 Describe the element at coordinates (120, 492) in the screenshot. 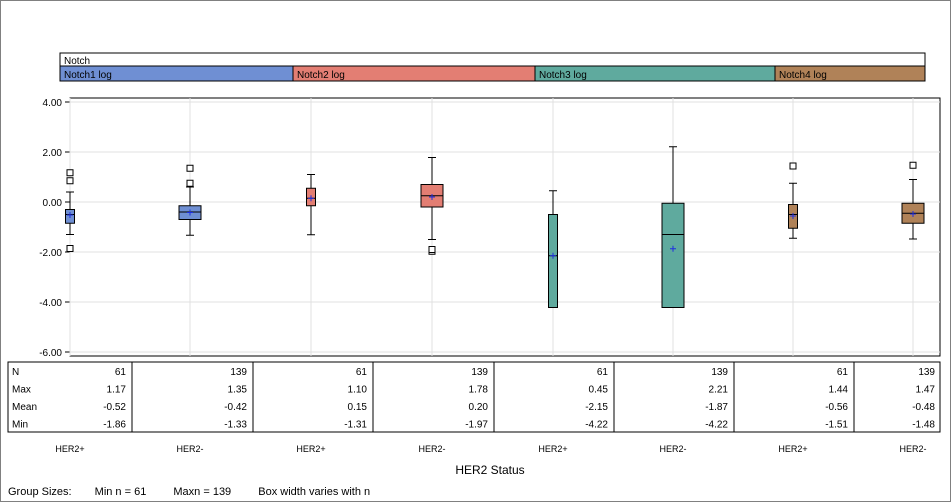

I see `min-n-text: Min n = 61` at that location.